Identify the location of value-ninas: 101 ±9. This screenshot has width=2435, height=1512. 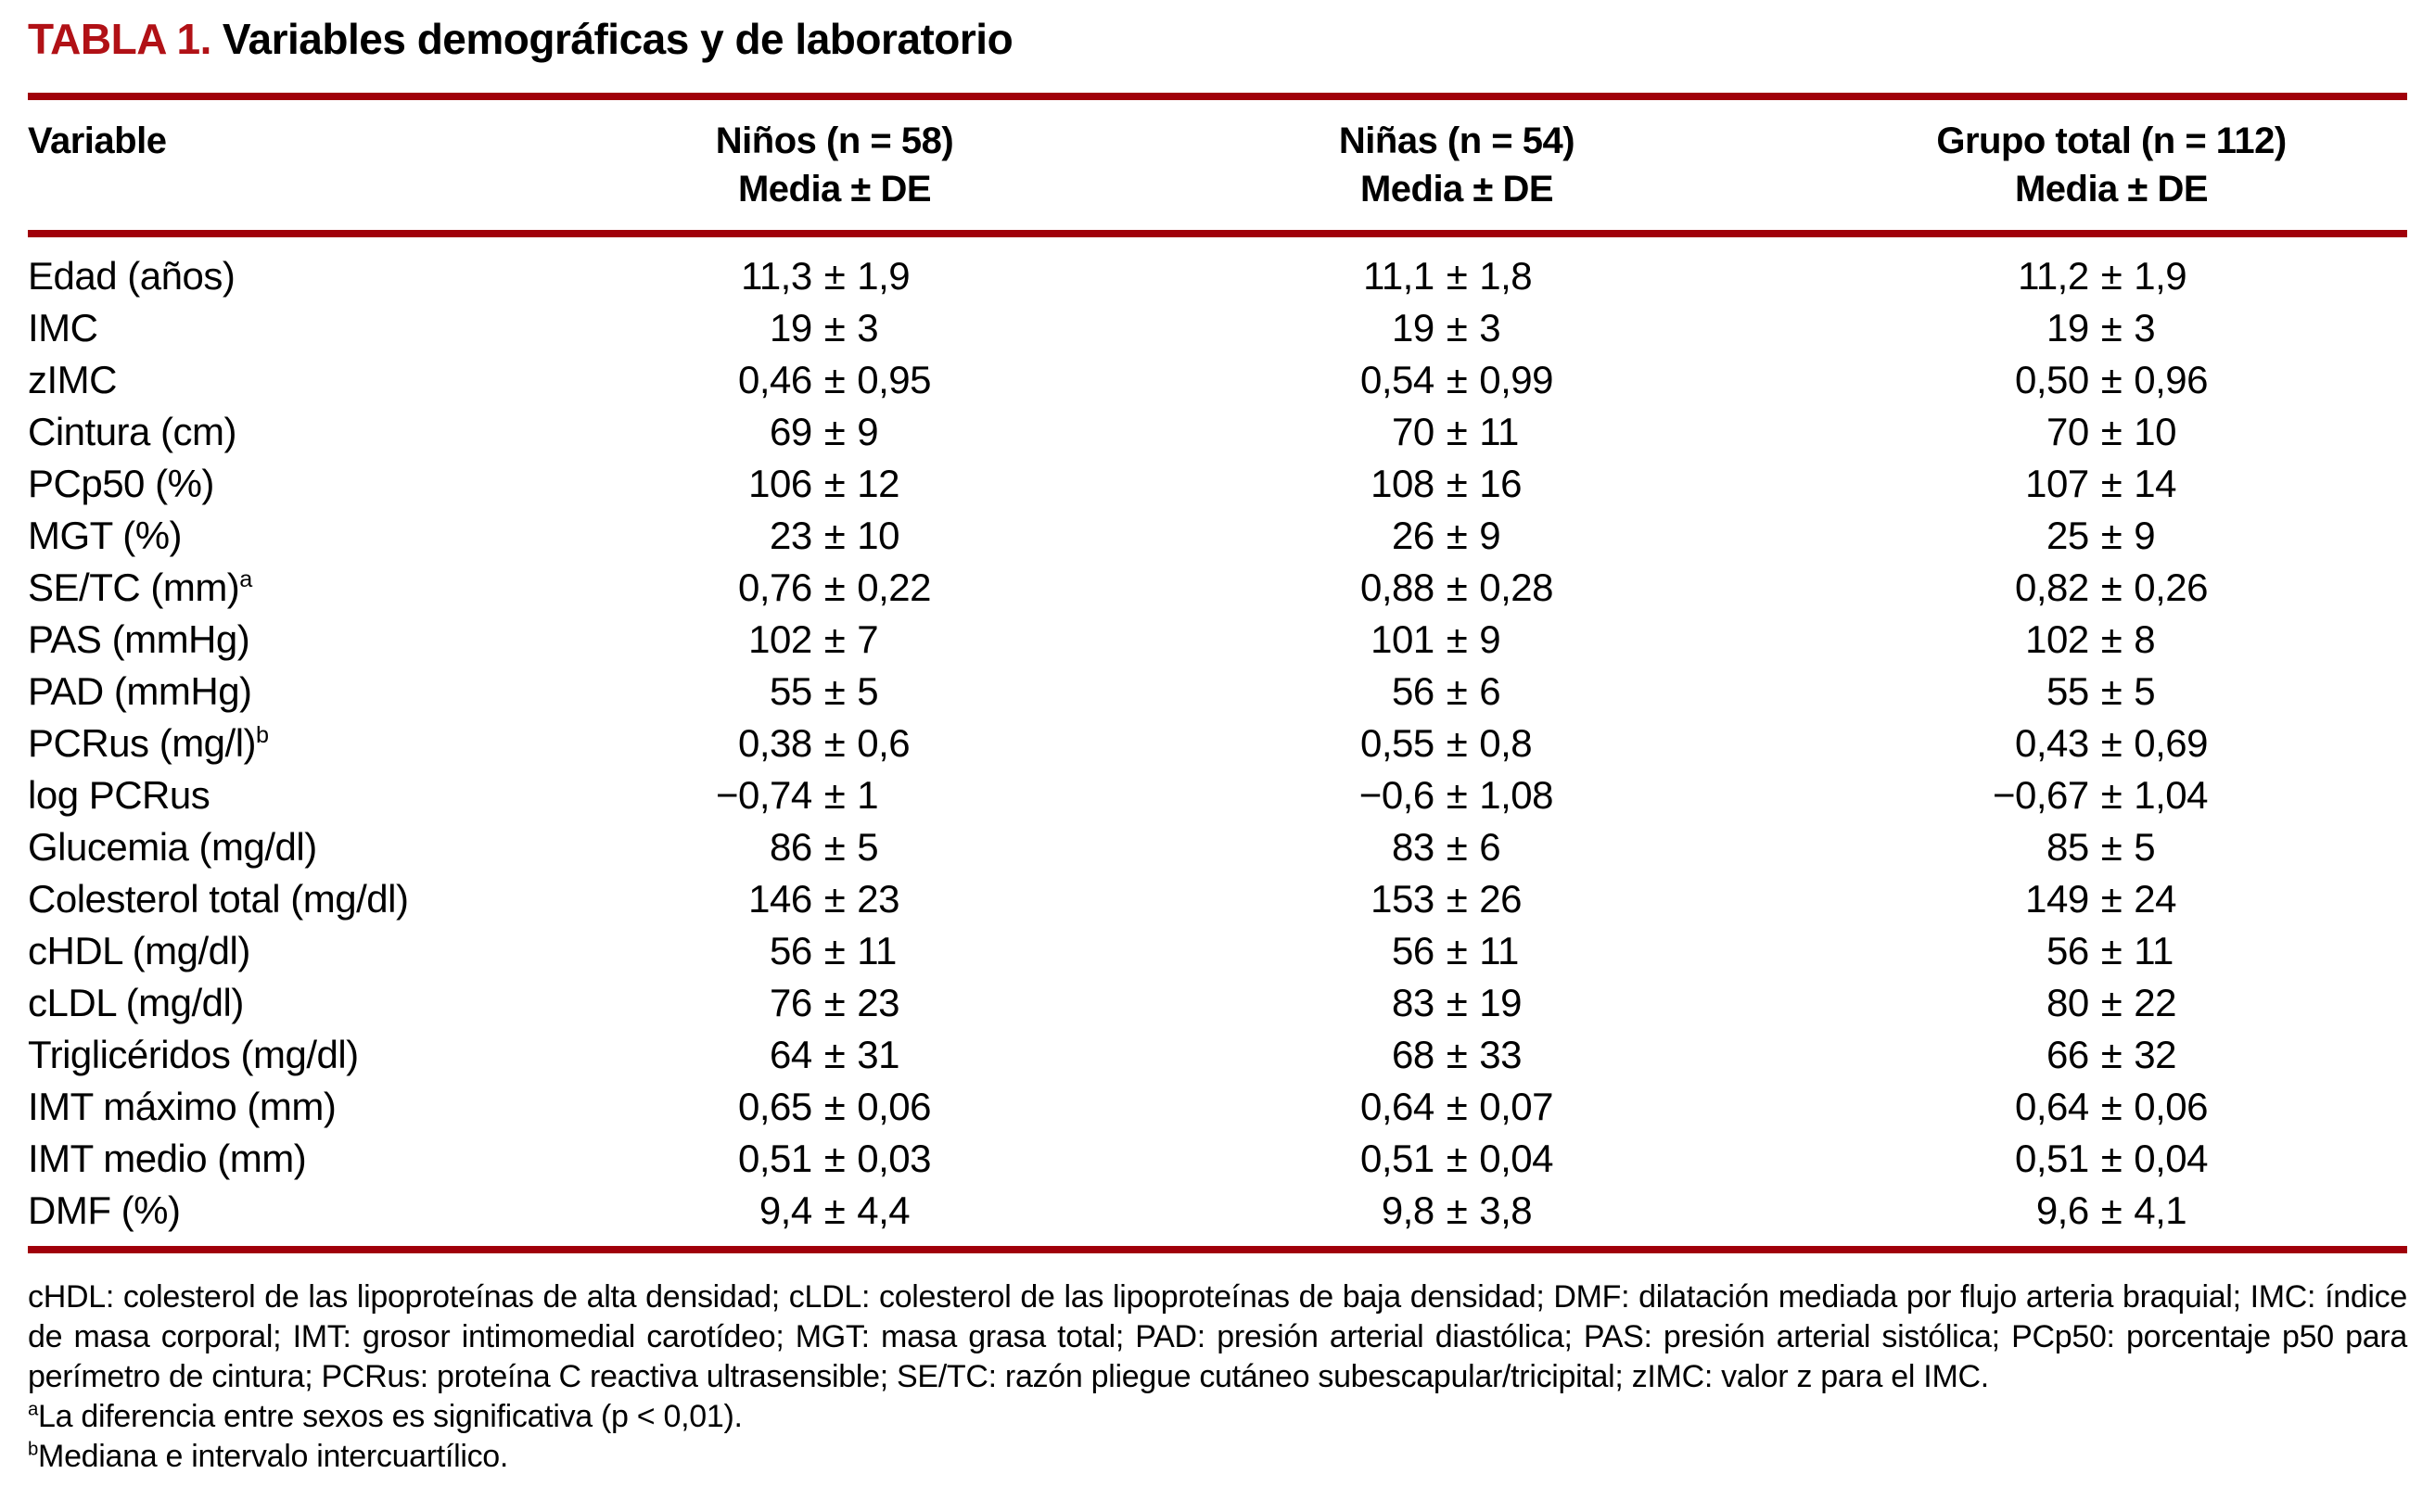
(1435, 639).